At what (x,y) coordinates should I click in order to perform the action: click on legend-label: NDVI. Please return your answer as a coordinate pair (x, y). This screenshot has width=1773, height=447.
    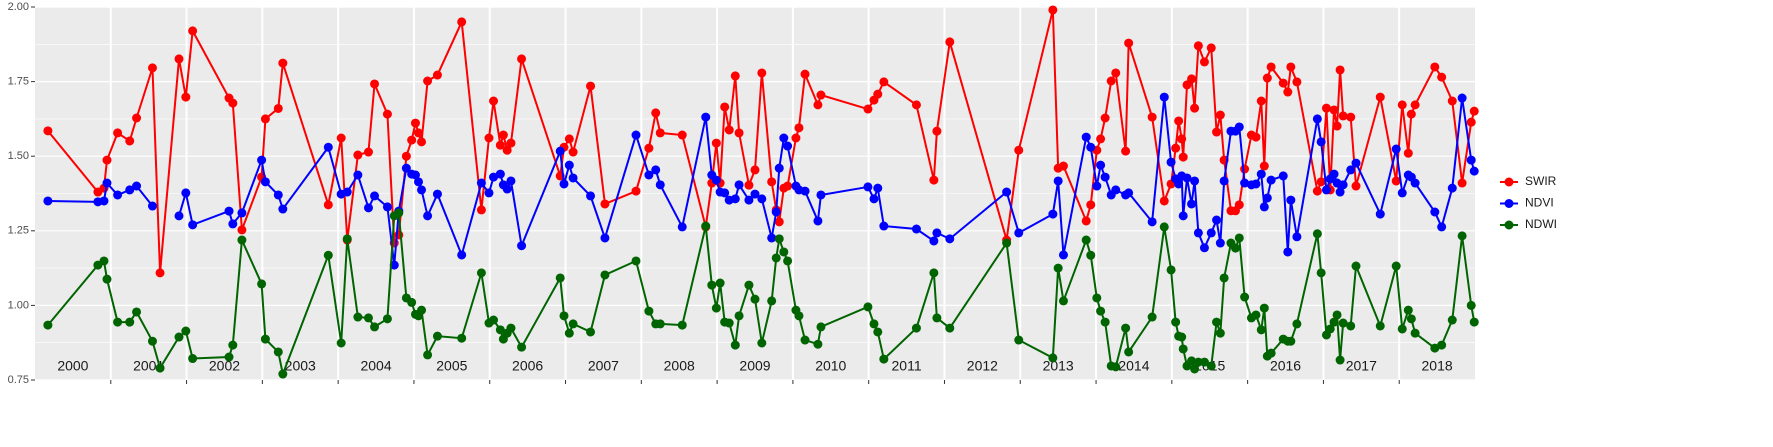
    Looking at the image, I should click on (1539, 203).